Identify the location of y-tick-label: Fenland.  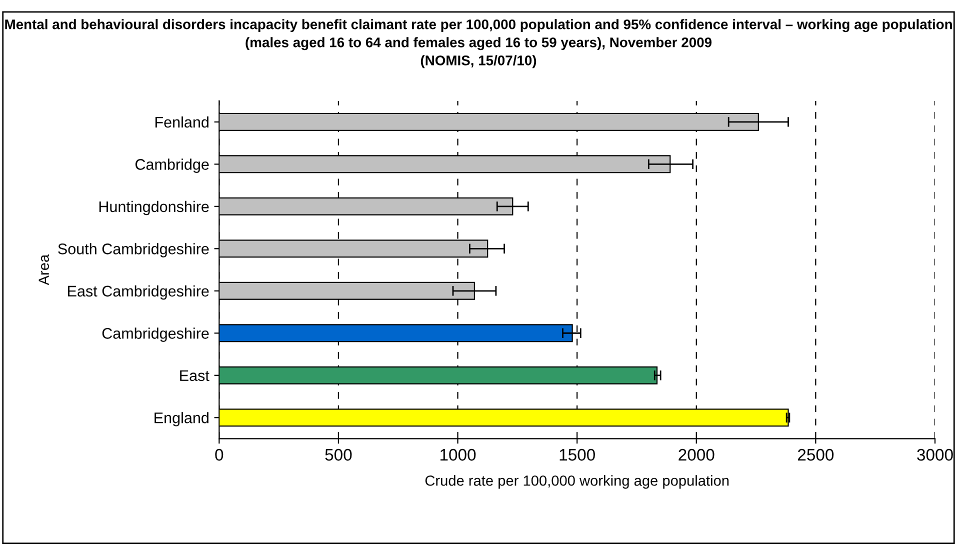
(181, 122).